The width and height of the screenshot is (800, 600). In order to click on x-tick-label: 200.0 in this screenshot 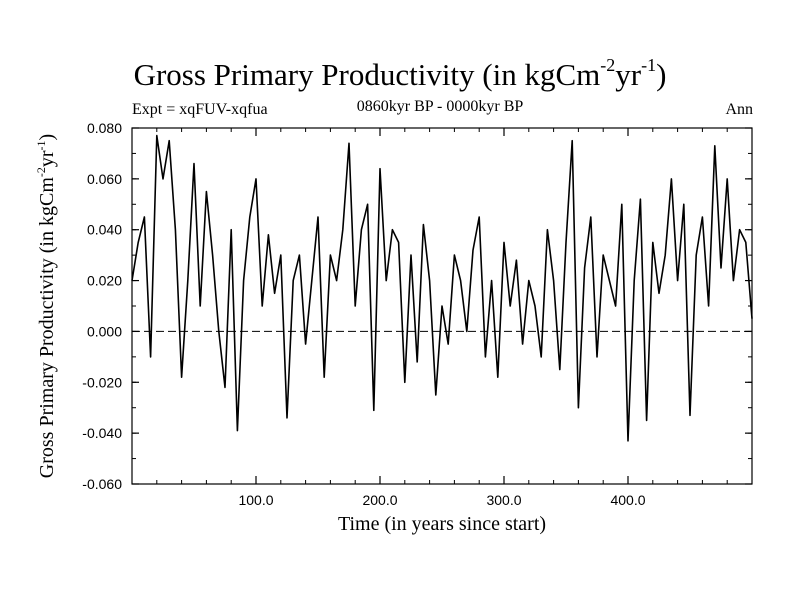, I will do `click(379, 500)`.